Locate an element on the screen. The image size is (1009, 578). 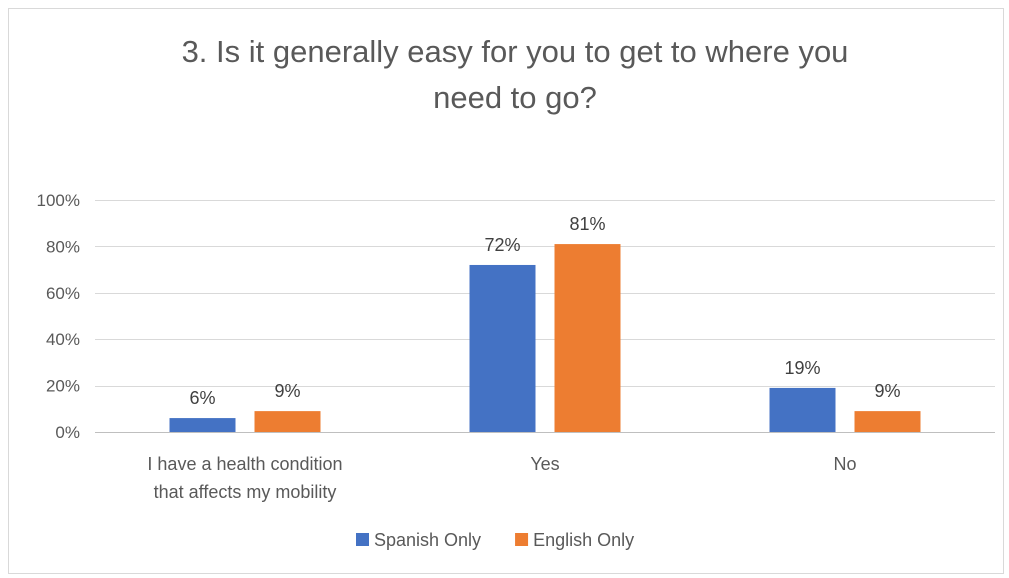
y-tick-label: 80% is located at coordinates (63, 246).